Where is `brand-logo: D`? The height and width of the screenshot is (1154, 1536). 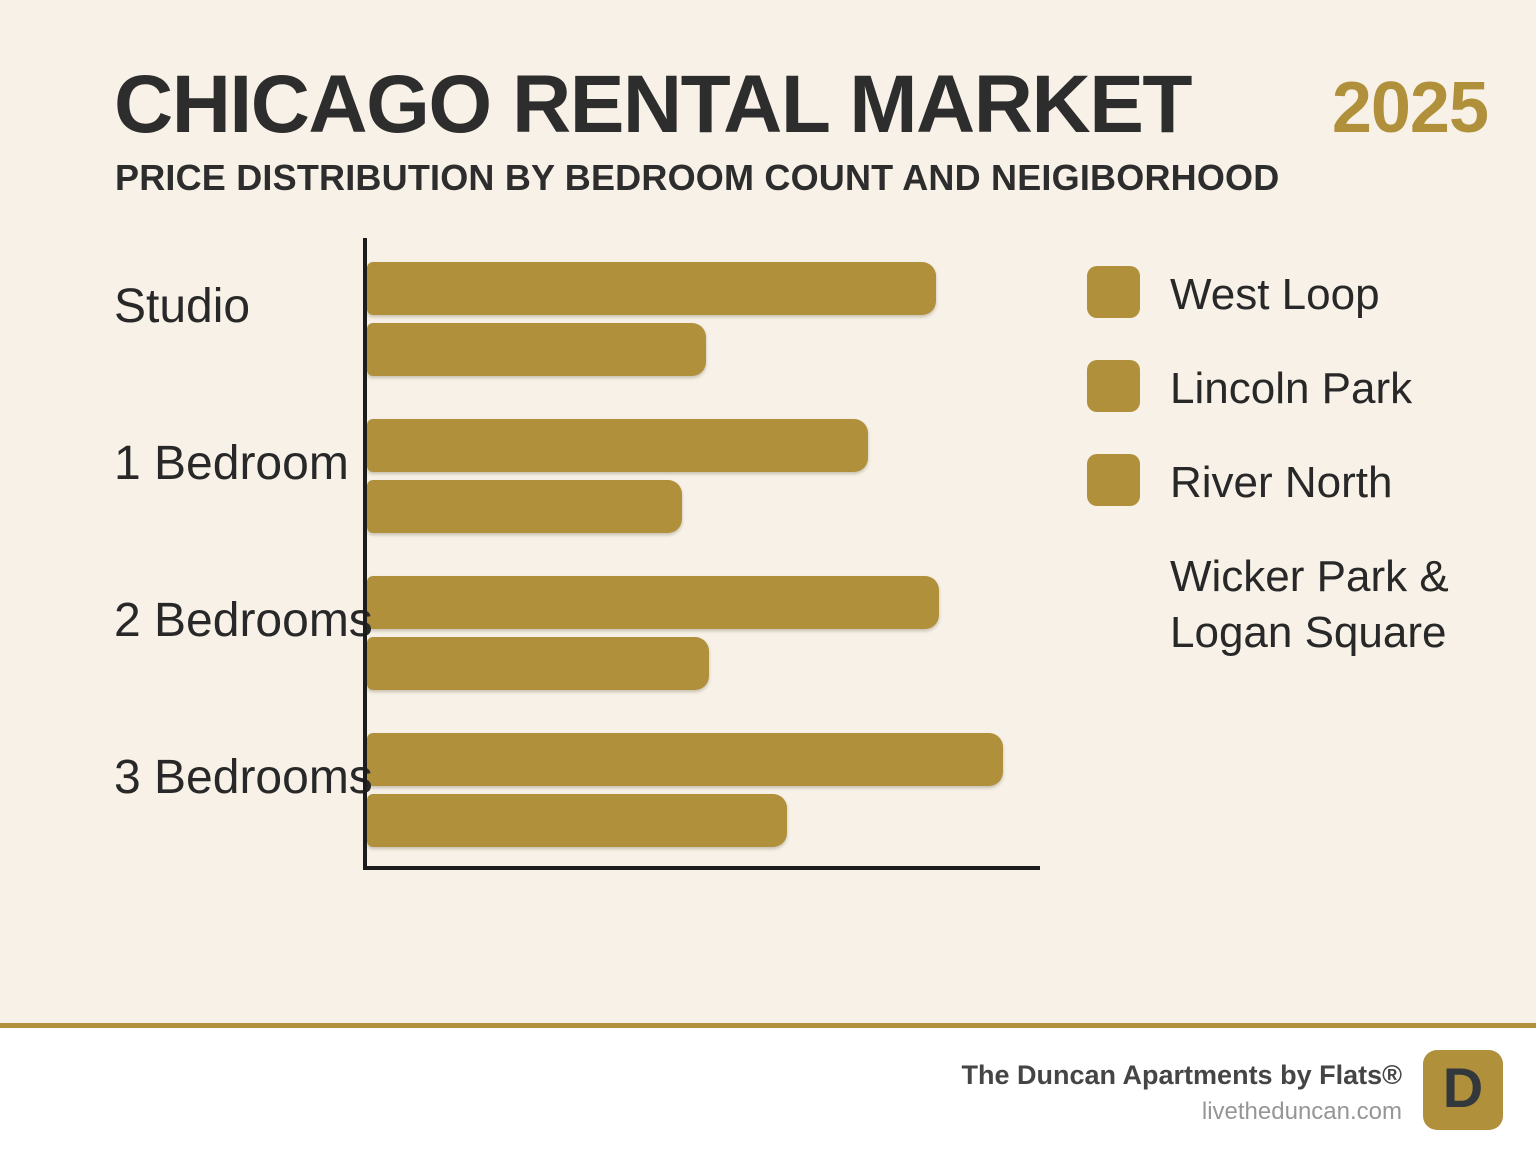
brand-logo: D is located at coordinates (1463, 1090).